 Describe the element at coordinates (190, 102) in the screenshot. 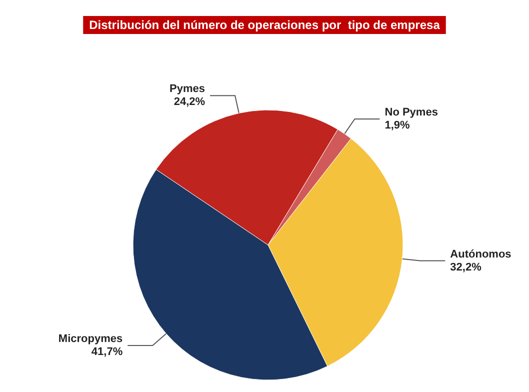

I see `data-label: 24,2%` at that location.